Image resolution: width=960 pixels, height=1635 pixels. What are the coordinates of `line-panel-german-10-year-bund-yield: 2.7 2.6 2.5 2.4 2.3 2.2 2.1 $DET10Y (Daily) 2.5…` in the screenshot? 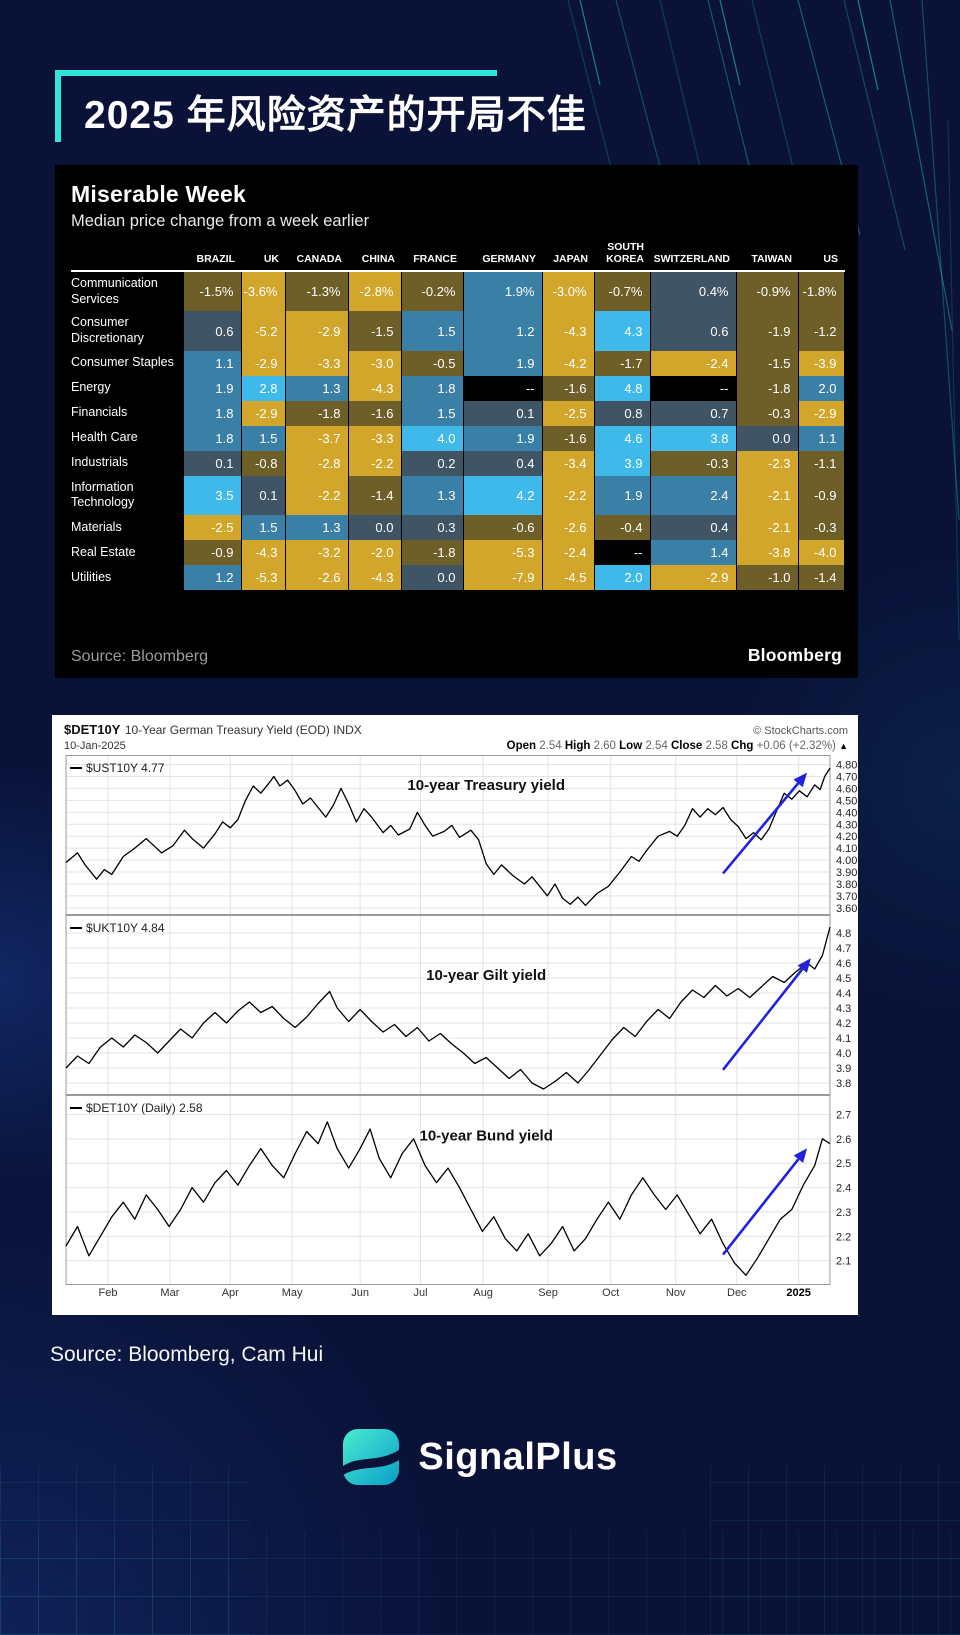 It's located at (455, 1190).